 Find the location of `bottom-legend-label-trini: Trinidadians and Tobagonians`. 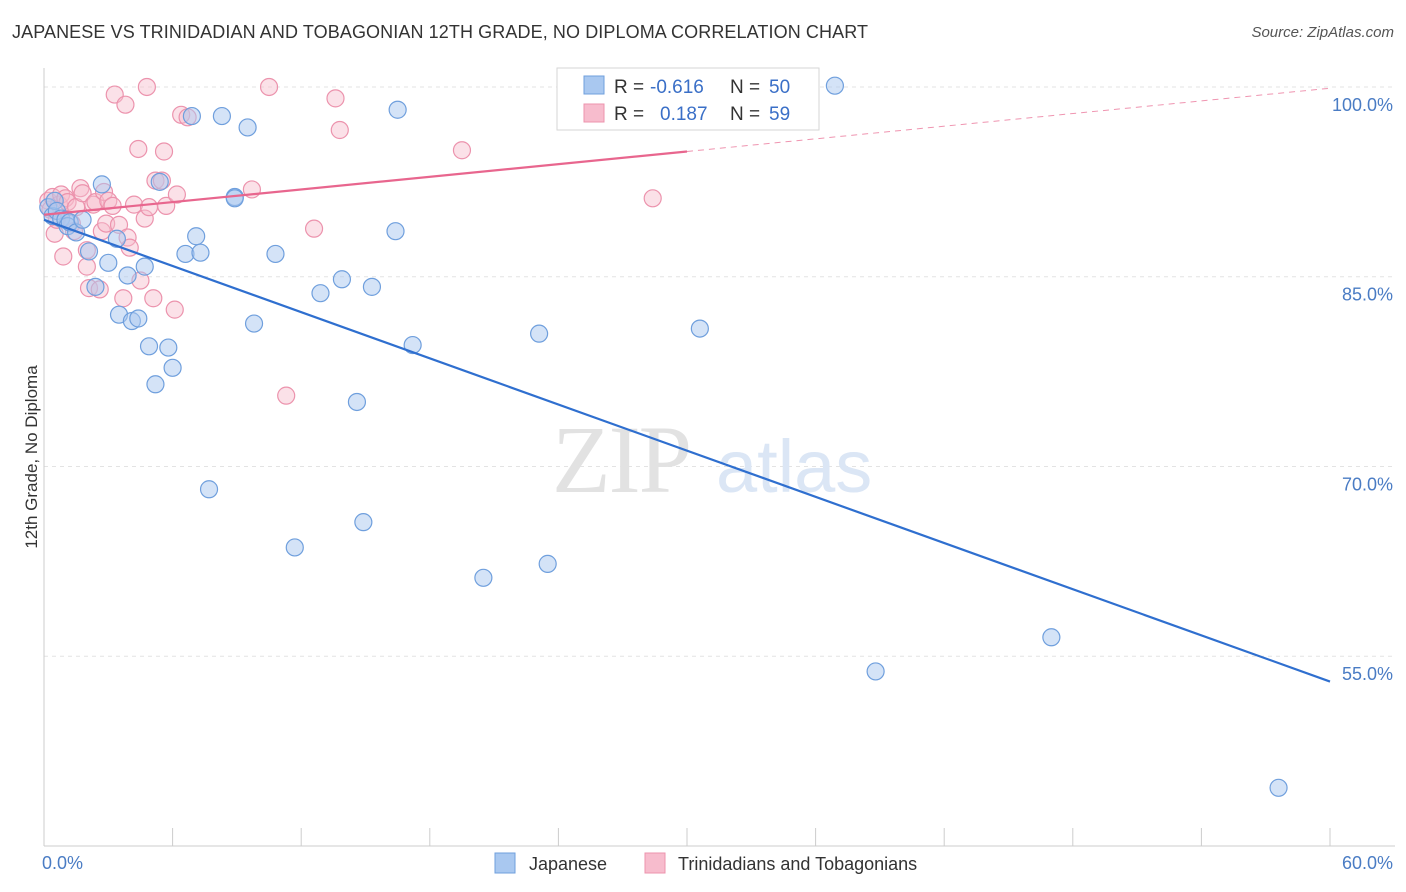

bottom-legend-label-trini: Trinidadians and Tobagonians is located at coordinates (797, 864).